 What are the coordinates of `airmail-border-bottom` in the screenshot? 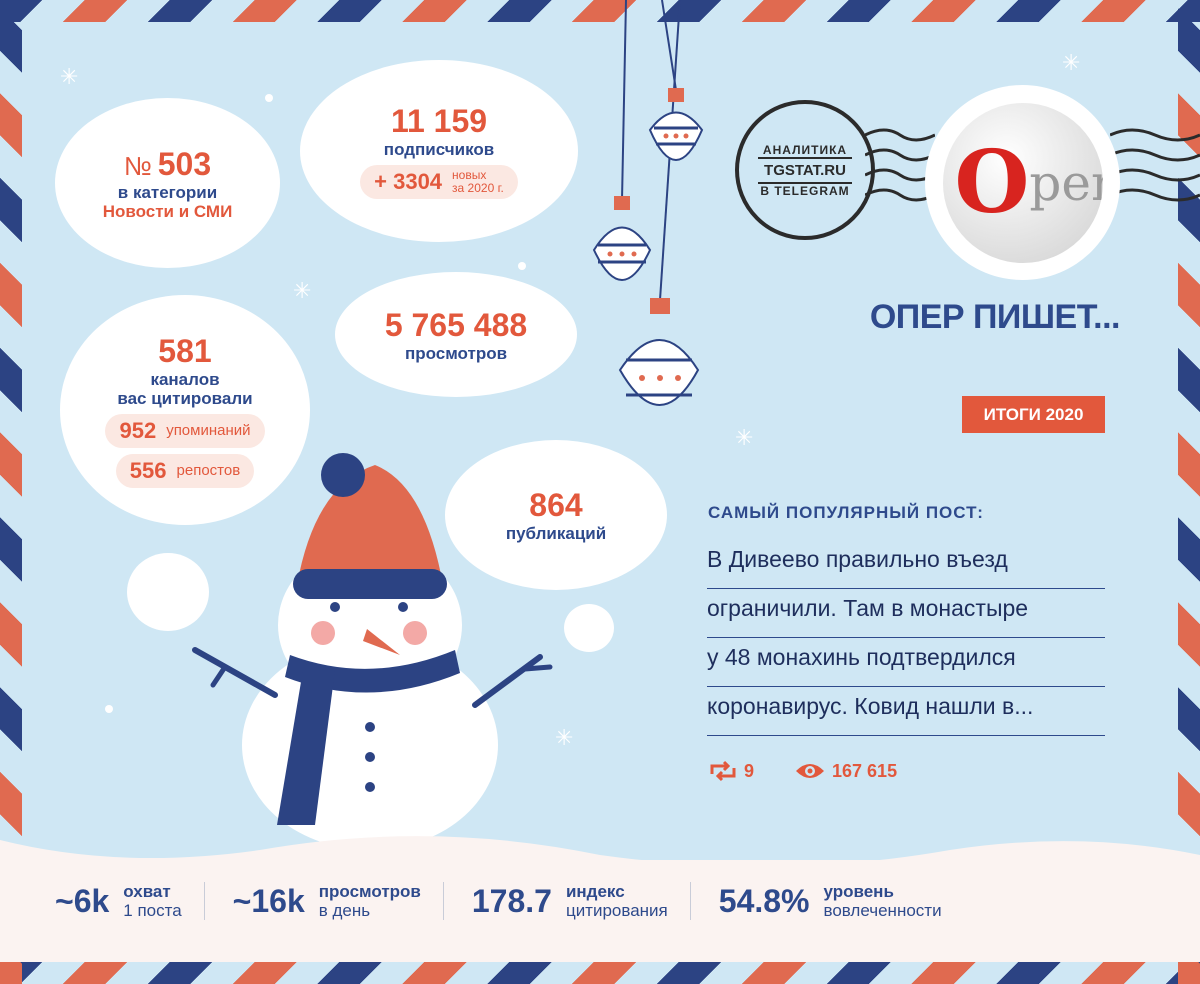 It's located at (600, 973).